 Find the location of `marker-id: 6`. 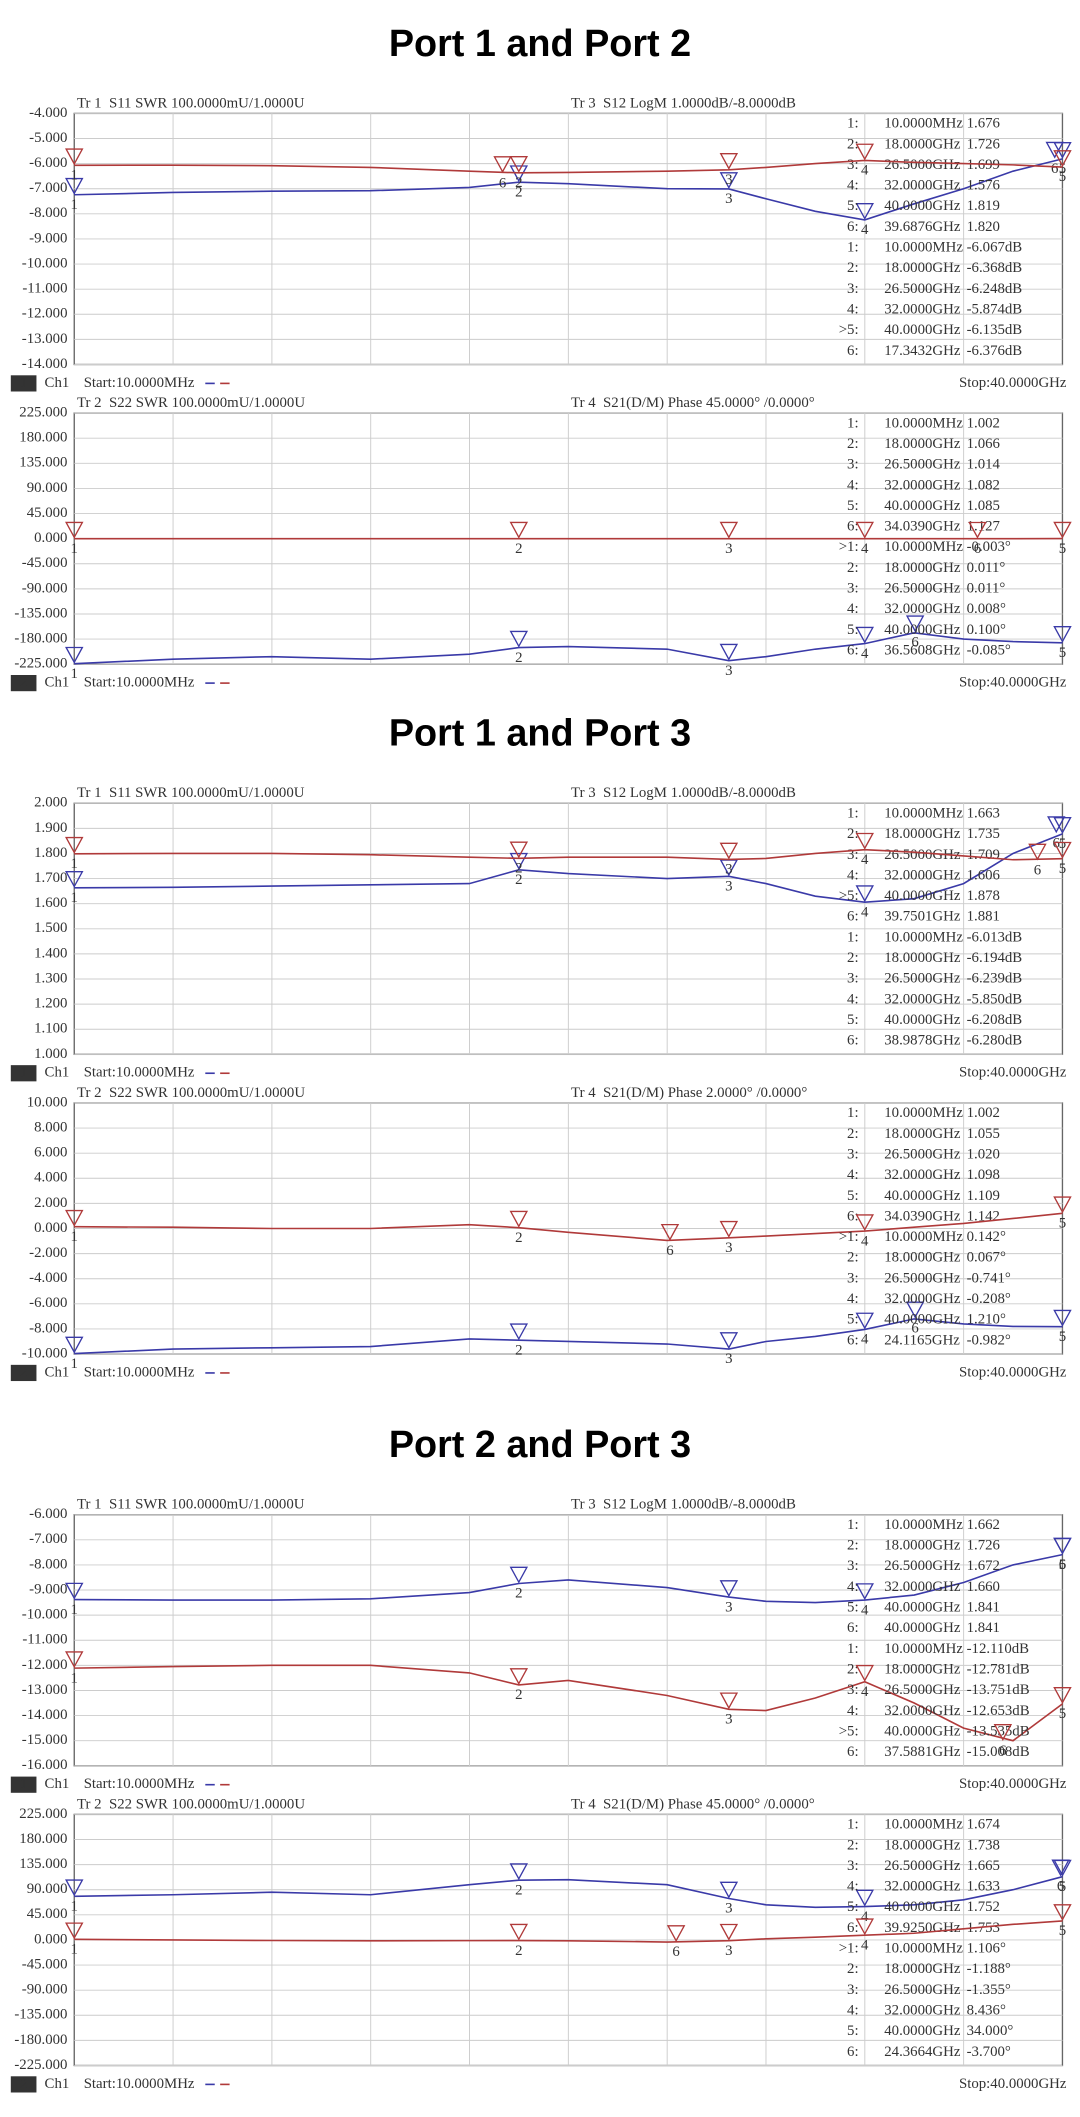

marker-id: 6 is located at coordinates (1060, 1887).